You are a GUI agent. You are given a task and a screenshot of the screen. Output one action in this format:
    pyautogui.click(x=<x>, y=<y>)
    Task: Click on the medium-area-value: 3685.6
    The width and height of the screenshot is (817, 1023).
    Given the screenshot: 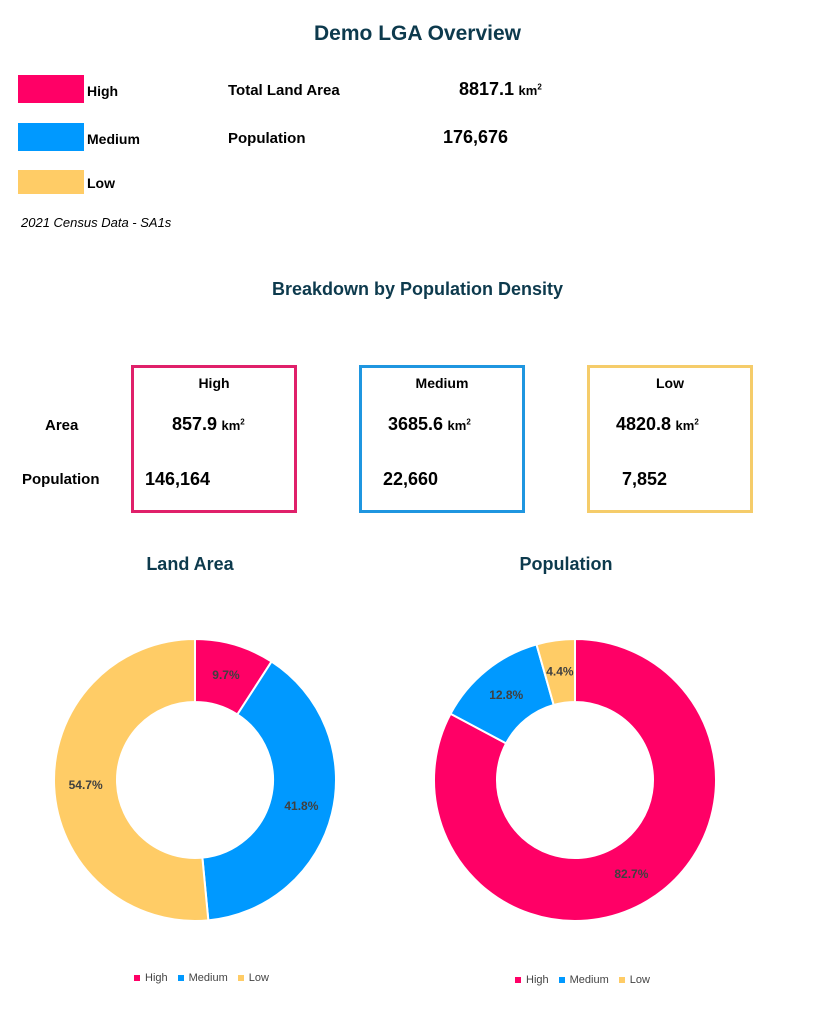 What is the action you would take?
    pyautogui.click(x=416, y=424)
    